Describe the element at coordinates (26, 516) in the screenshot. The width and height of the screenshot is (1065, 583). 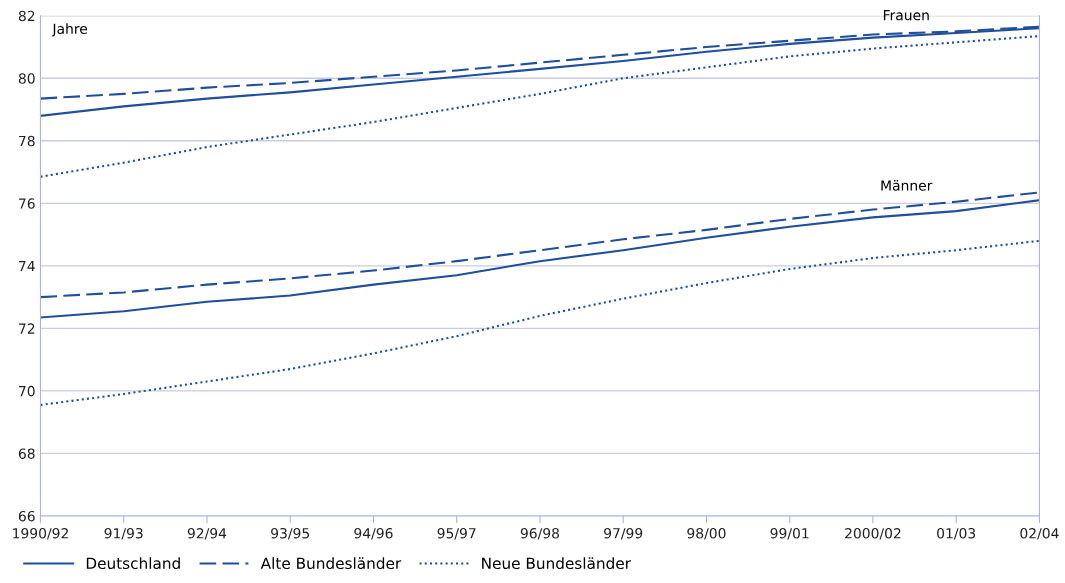
I see `y-tick-label: 66` at that location.